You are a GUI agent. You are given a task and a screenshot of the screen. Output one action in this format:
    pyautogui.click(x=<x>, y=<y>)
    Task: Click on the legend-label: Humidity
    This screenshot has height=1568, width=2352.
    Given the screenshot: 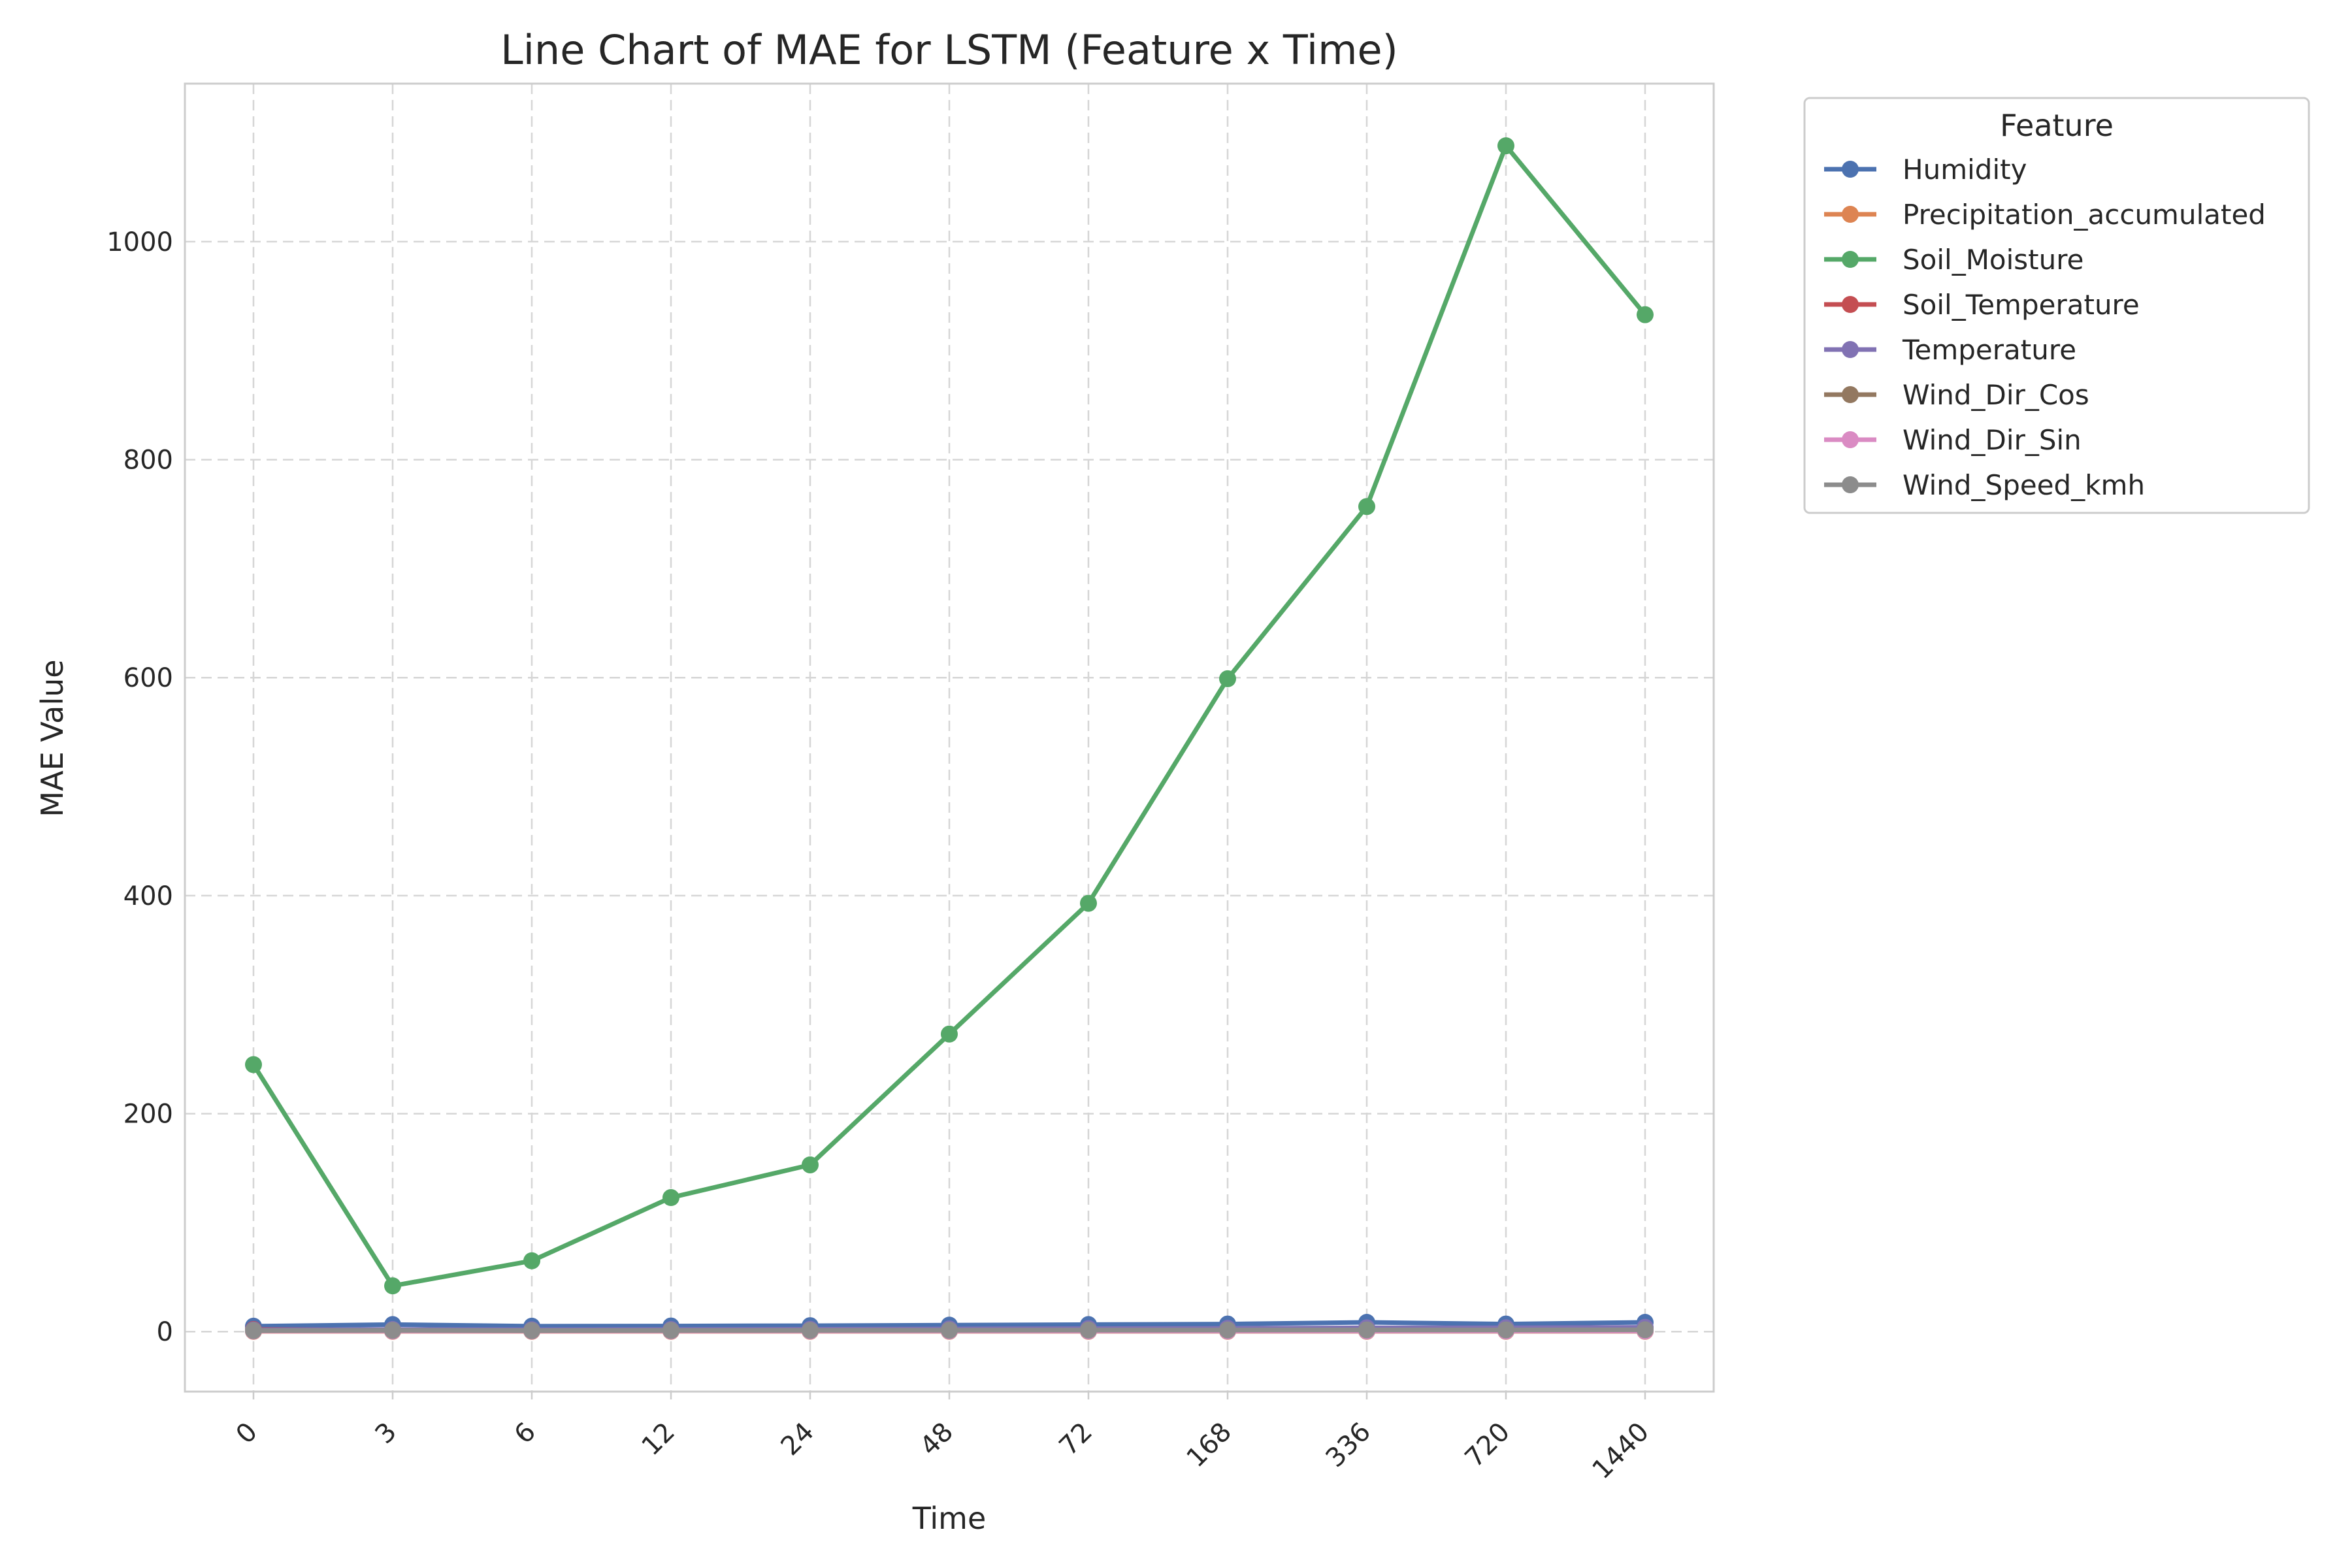 What is the action you would take?
    pyautogui.click(x=1965, y=170)
    